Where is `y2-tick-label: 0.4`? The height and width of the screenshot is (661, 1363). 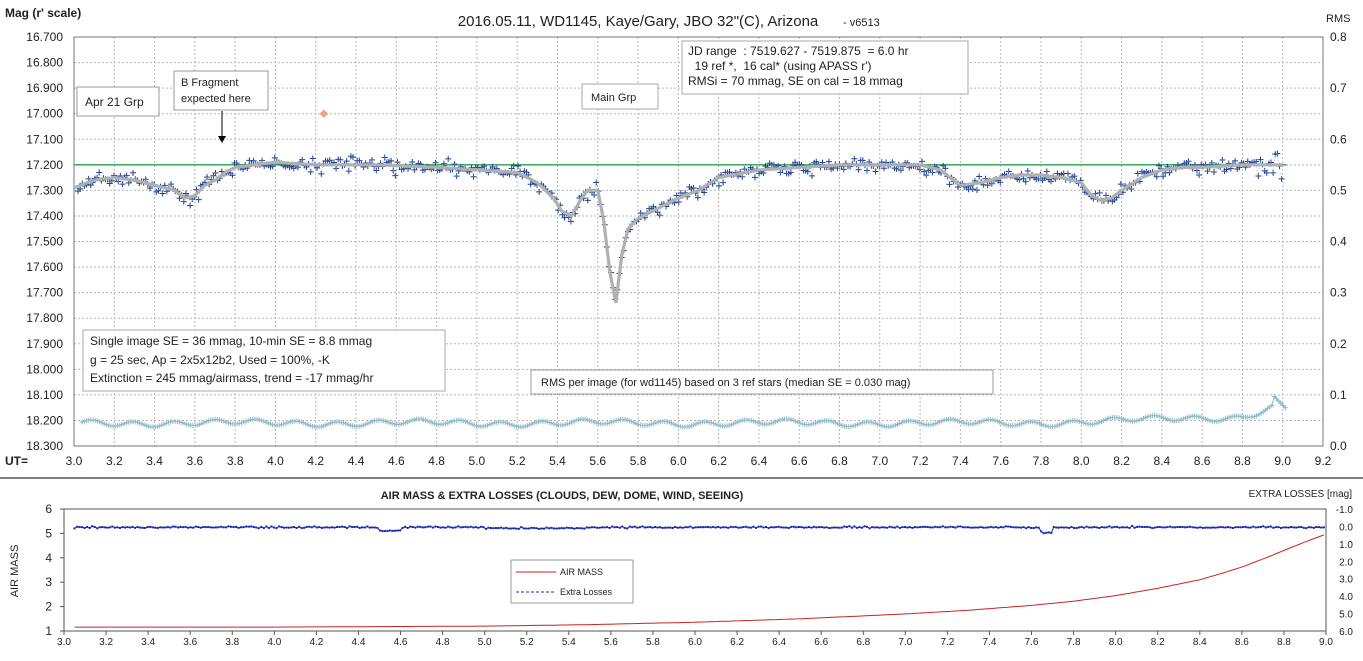 y2-tick-label: 0.4 is located at coordinates (1338, 242).